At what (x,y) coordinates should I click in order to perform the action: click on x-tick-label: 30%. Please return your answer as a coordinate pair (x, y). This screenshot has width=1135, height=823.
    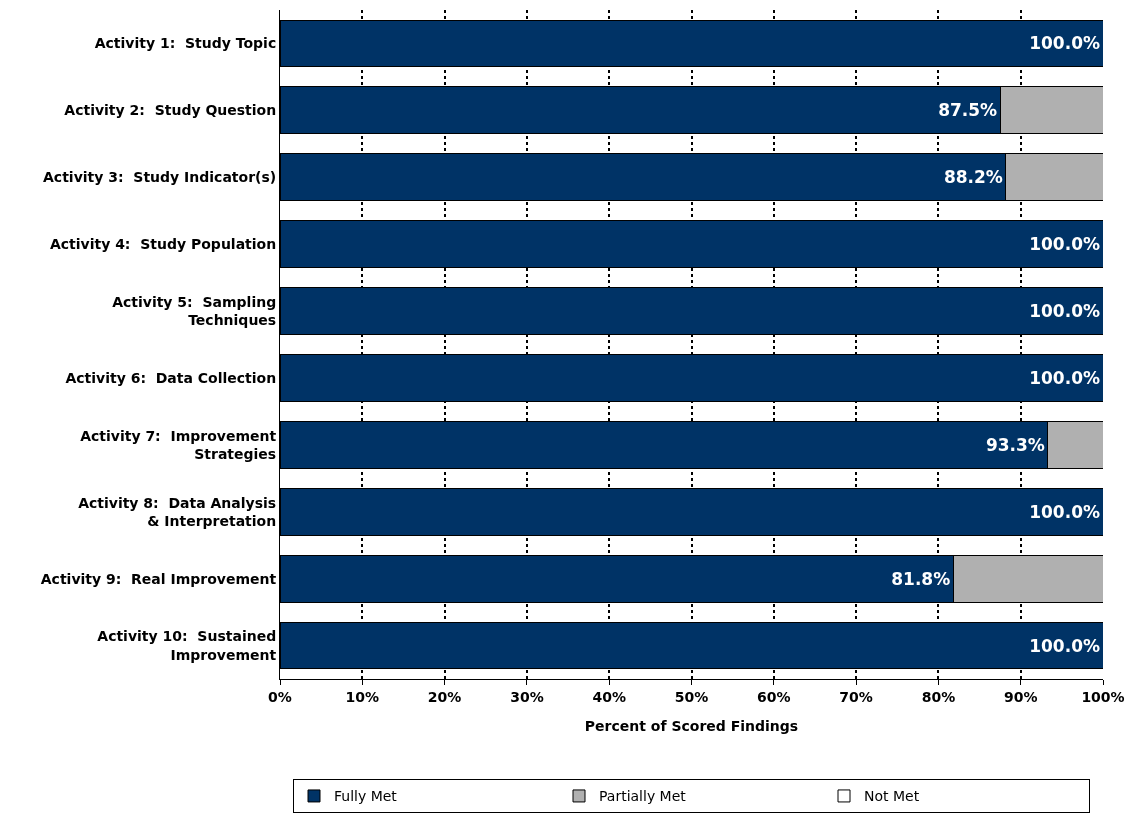
    Looking at the image, I should click on (527, 696).